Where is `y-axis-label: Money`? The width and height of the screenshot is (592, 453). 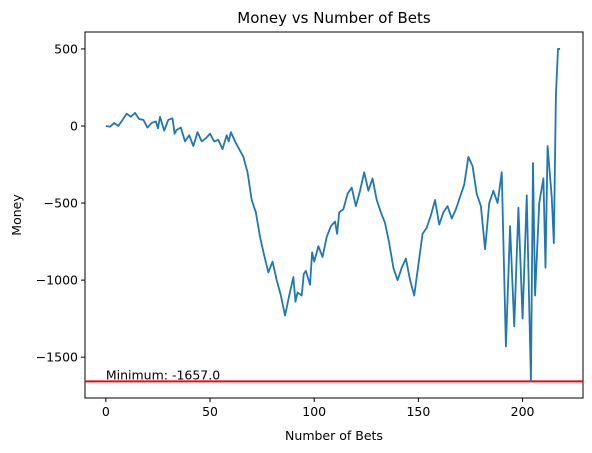 y-axis-label: Money is located at coordinates (16, 215).